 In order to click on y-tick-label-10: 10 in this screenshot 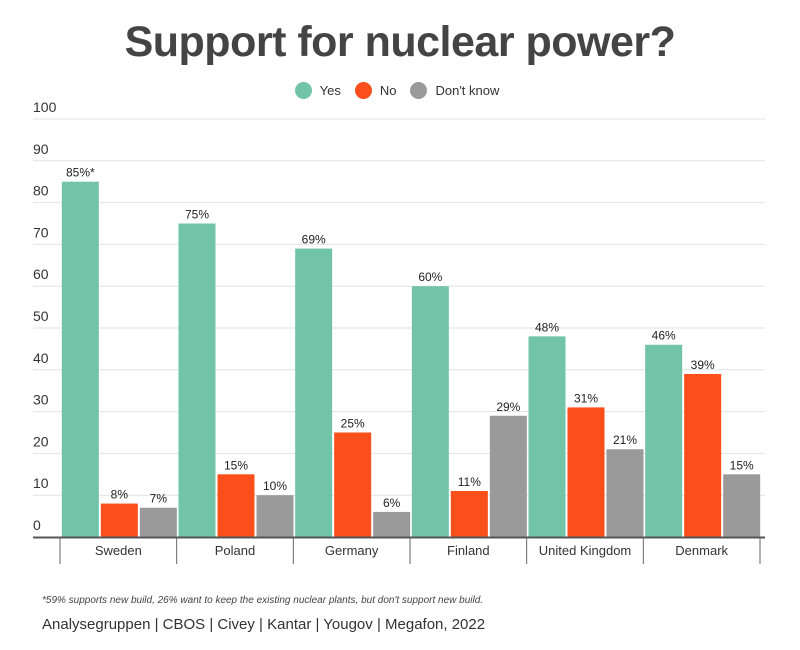, I will do `click(41, 483)`.